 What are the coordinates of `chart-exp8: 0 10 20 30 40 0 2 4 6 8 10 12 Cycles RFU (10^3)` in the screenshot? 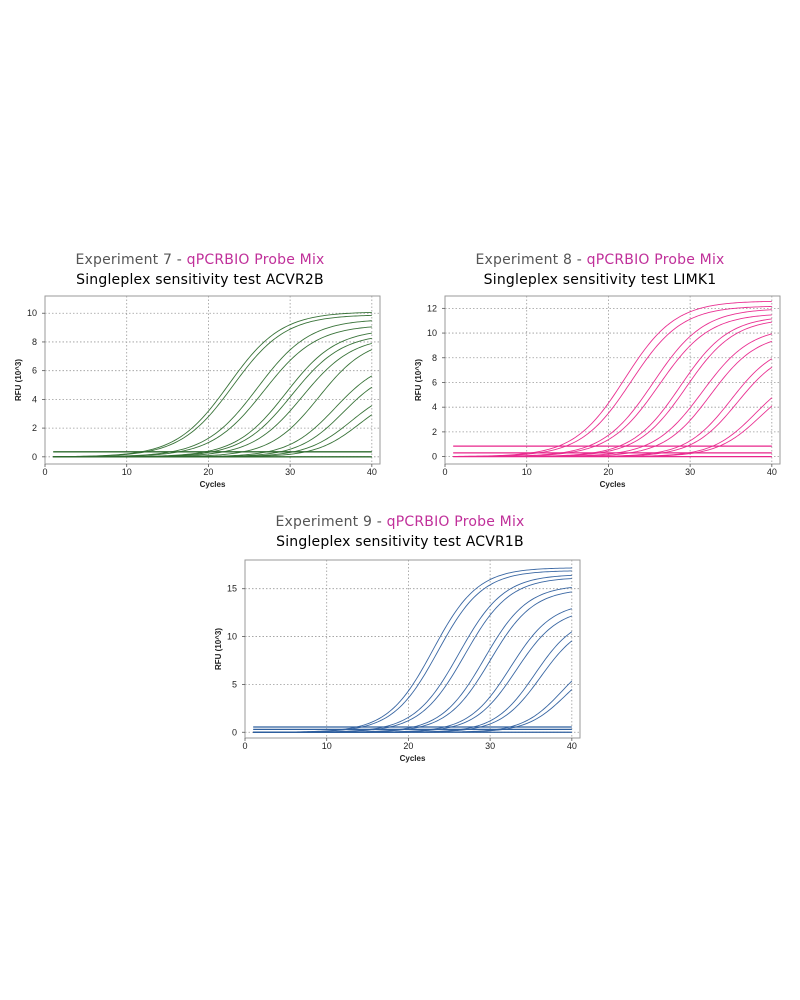 It's located at (597, 392).